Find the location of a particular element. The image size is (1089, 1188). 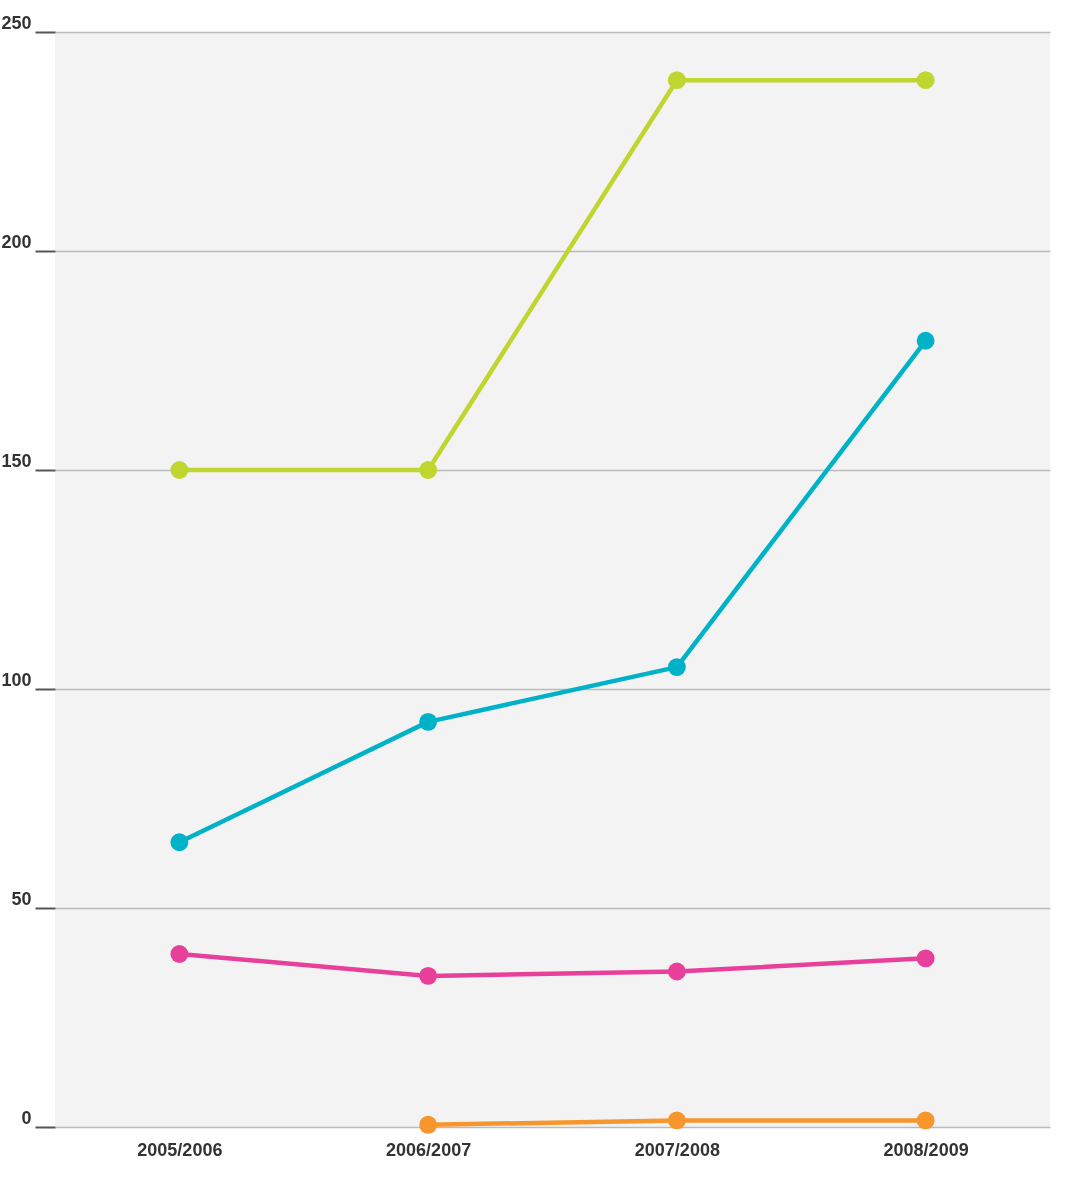

y-tick-label: 150 is located at coordinates (16, 460).